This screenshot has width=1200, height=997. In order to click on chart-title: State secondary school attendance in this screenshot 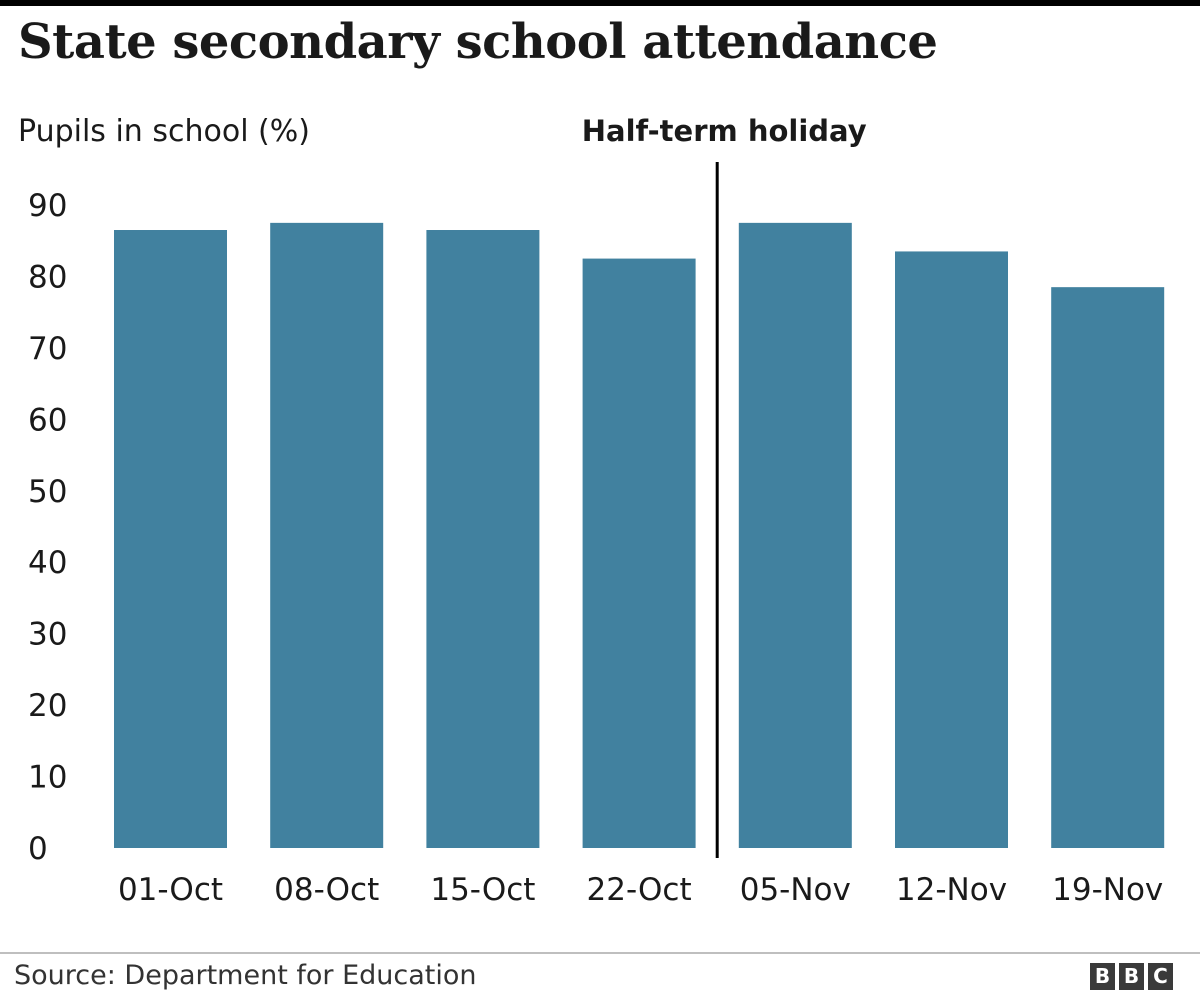, I will do `click(478, 42)`.